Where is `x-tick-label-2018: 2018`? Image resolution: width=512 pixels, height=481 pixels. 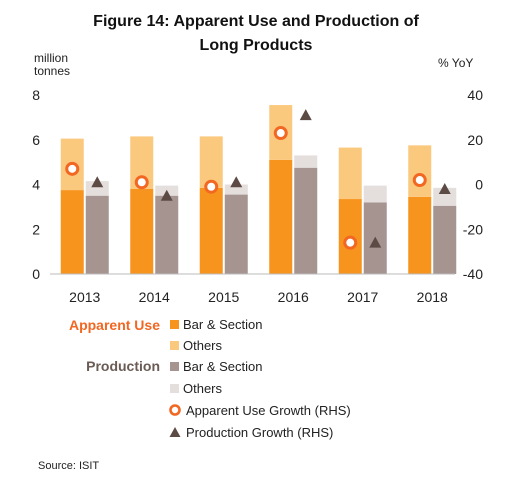 x-tick-label-2018: 2018 is located at coordinates (432, 297).